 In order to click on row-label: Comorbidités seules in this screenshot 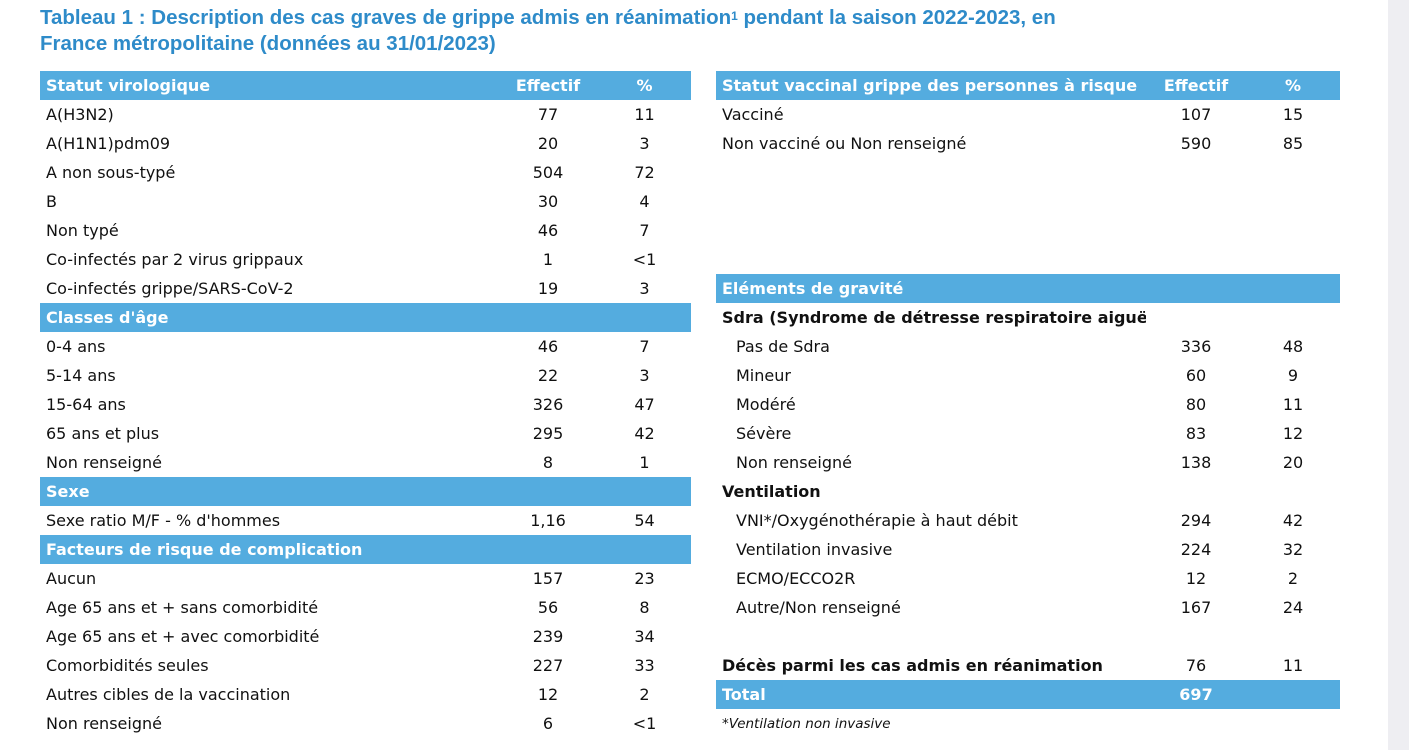, I will do `click(127, 665)`.